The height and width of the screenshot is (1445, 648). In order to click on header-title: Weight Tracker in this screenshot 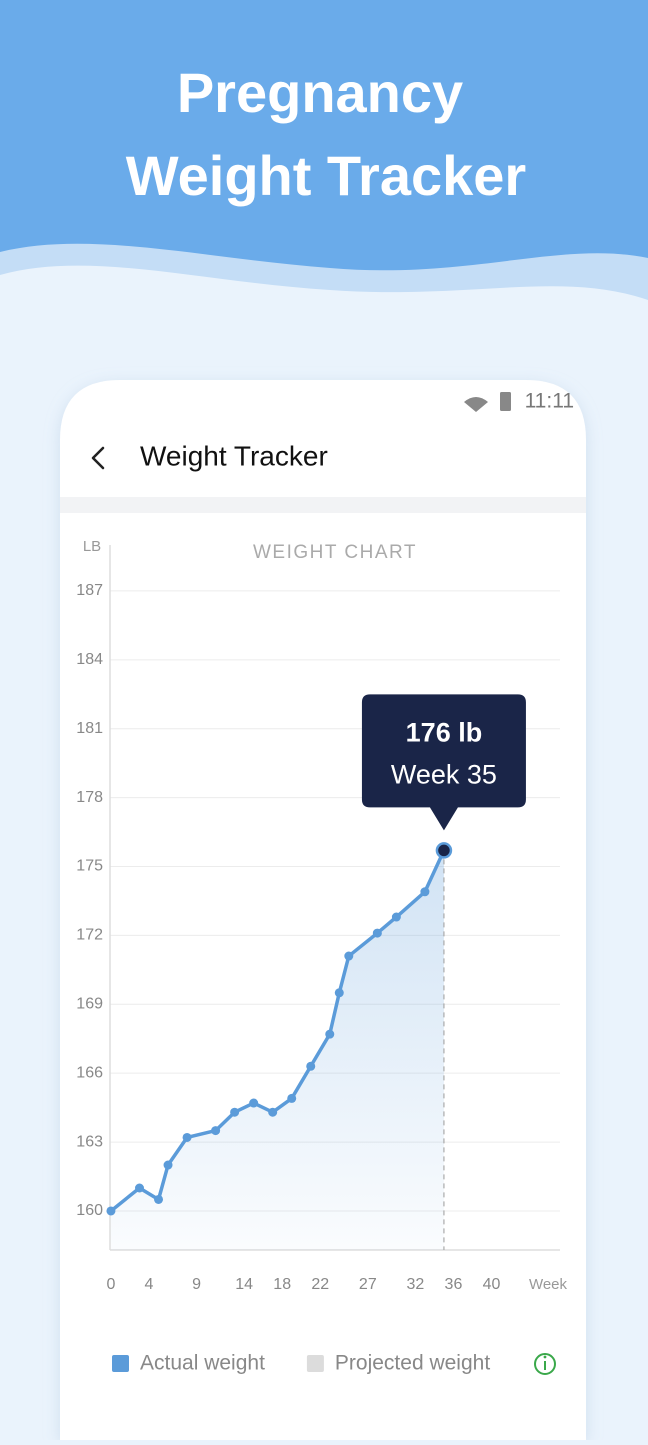, I will do `click(326, 175)`.